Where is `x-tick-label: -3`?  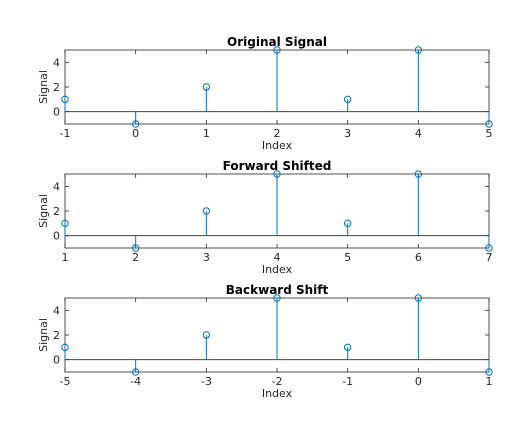
x-tick-label: -3 is located at coordinates (206, 381).